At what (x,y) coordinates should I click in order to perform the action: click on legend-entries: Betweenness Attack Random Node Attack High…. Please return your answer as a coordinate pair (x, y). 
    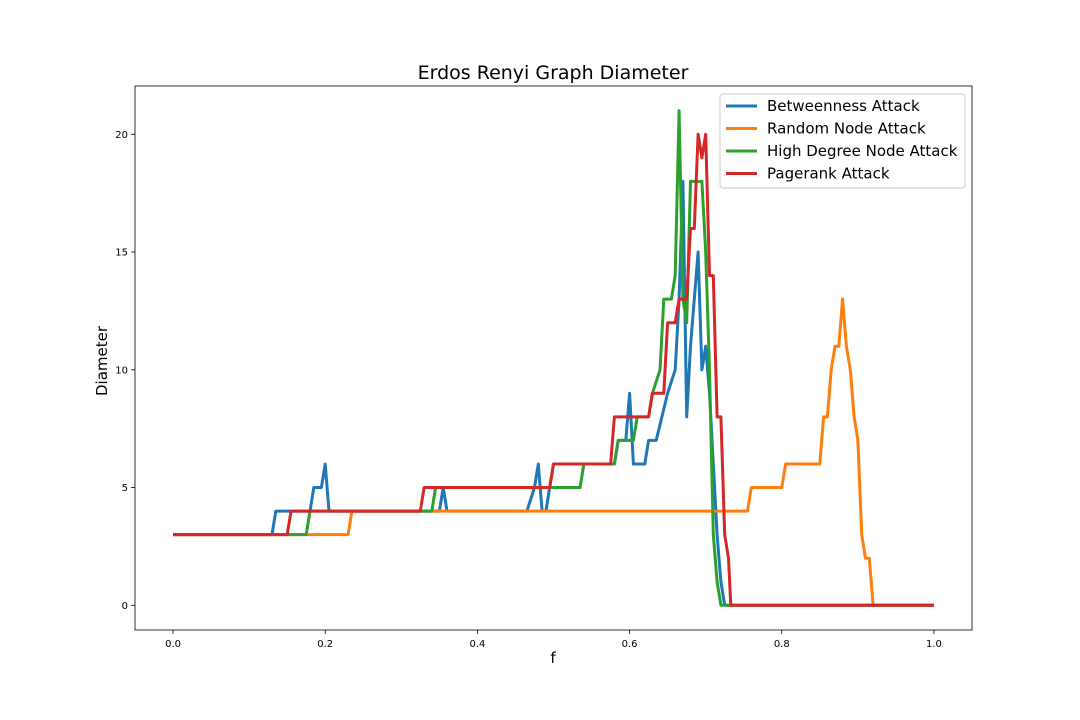
    Looking at the image, I should click on (842, 140).